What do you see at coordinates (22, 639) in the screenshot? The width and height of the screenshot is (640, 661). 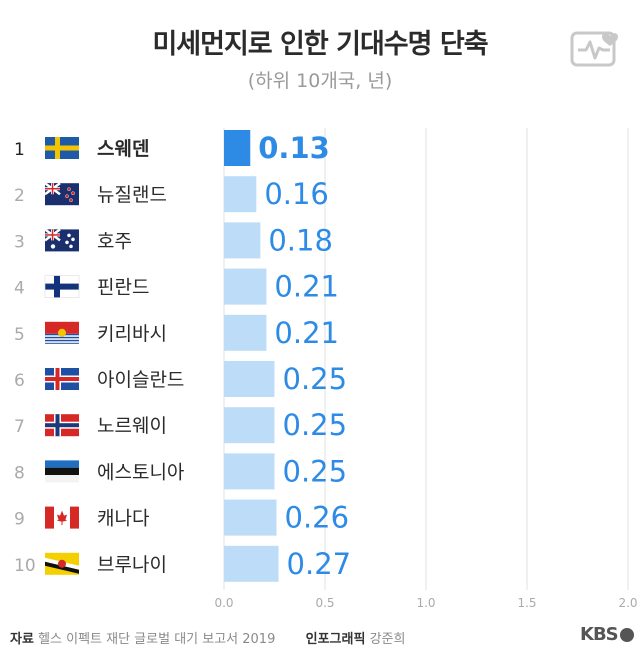 I see `source-label: 자료` at bounding box center [22, 639].